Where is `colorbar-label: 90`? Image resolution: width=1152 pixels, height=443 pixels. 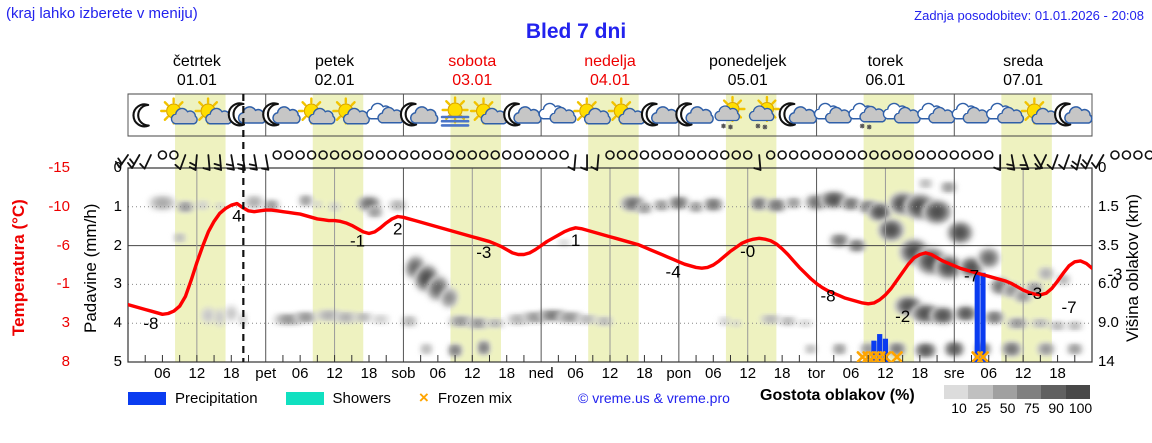
colorbar-label: 90 is located at coordinates (1056, 408).